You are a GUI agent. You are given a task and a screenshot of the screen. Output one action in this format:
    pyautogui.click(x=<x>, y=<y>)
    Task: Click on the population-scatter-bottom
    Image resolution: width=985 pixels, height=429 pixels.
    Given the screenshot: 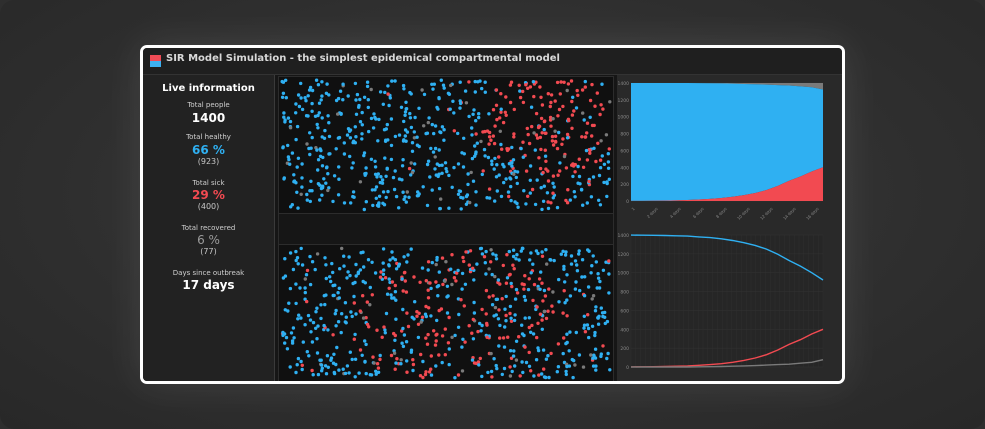 What is the action you would take?
    pyautogui.click(x=446, y=313)
    